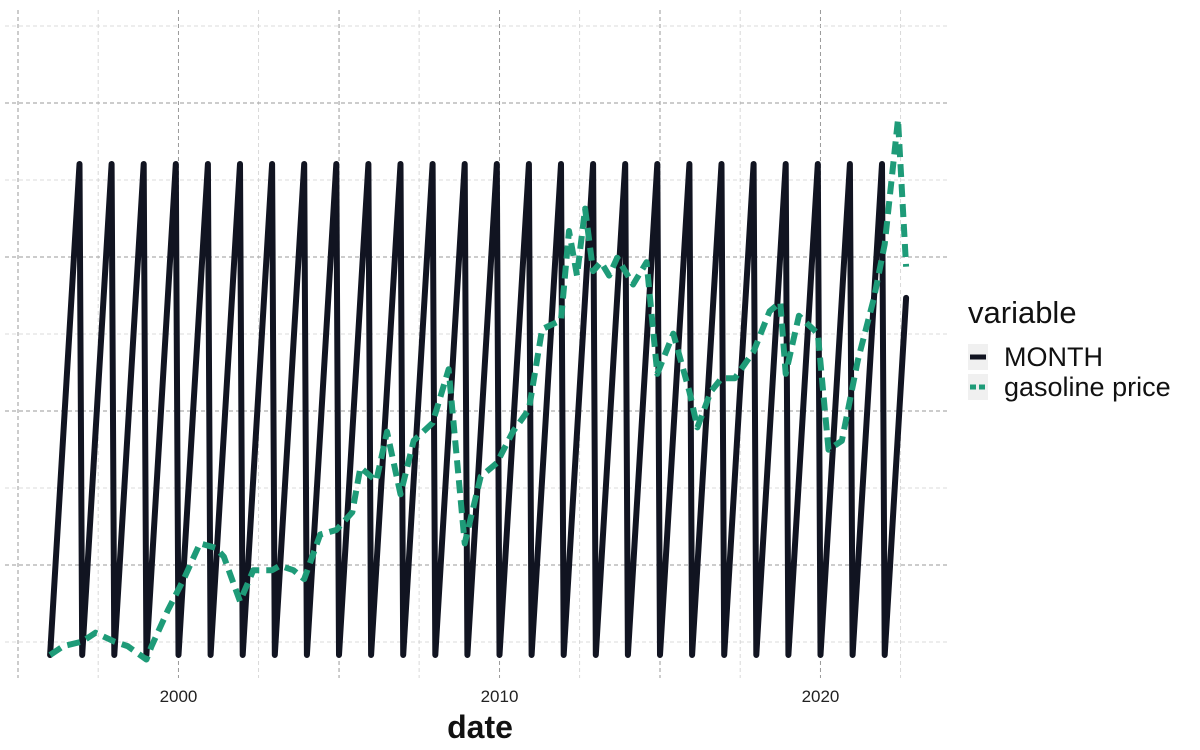  I want to click on legend-label-month: MONTH, so click(1053, 357).